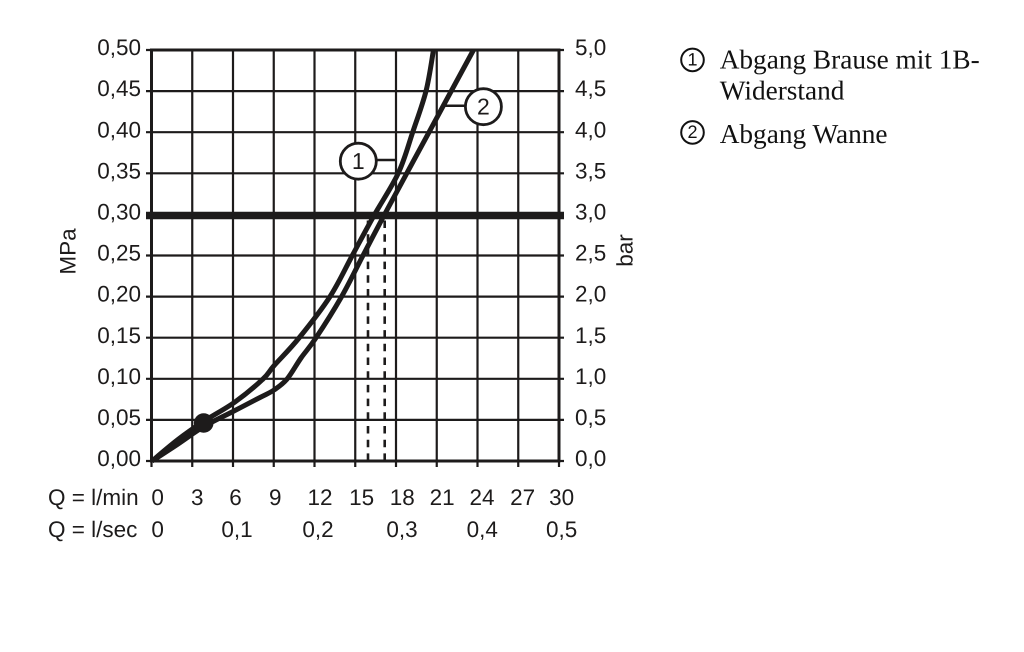 This screenshot has height=652, width=1024. What do you see at coordinates (119, 88) in the screenshot?
I see `svg-text: 0,45` at bounding box center [119, 88].